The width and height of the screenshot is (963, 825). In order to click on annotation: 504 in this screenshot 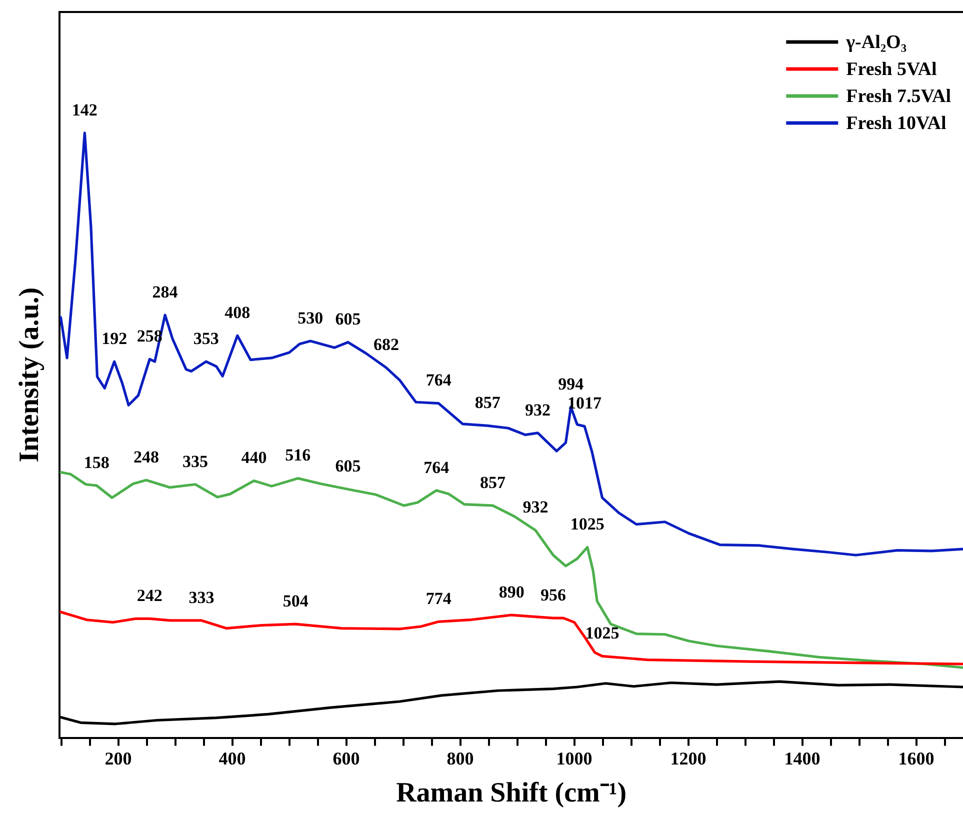, I will do `click(295, 600)`.